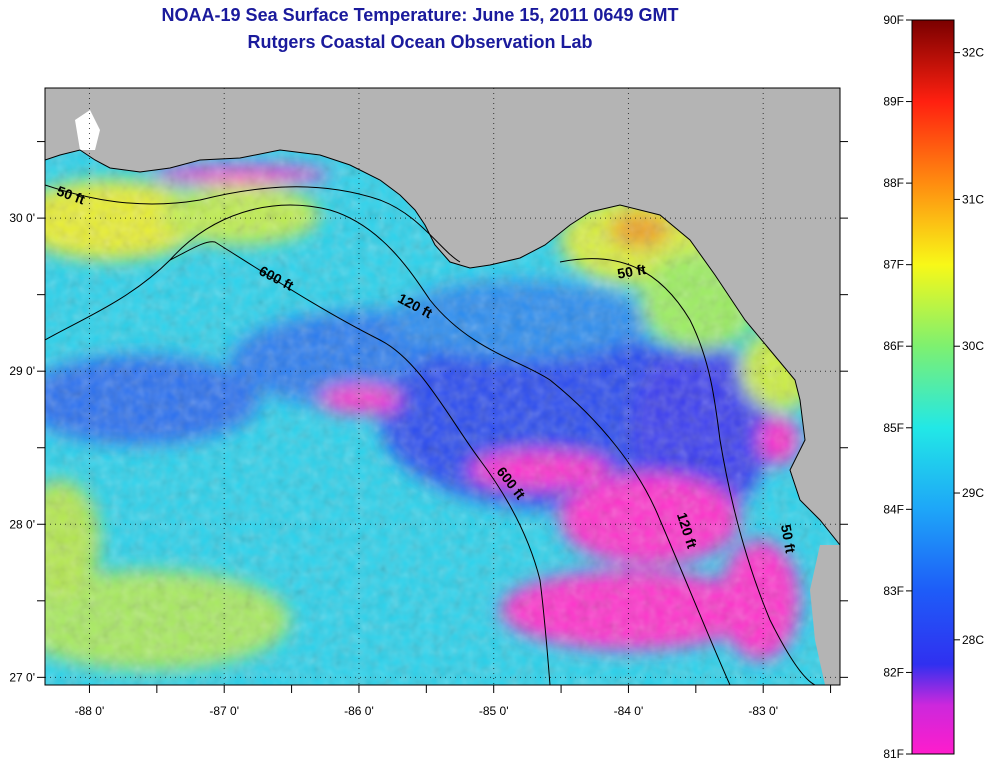 The image size is (992, 770). What do you see at coordinates (494, 711) in the screenshot?
I see `x-tick-label: -85 0'` at bounding box center [494, 711].